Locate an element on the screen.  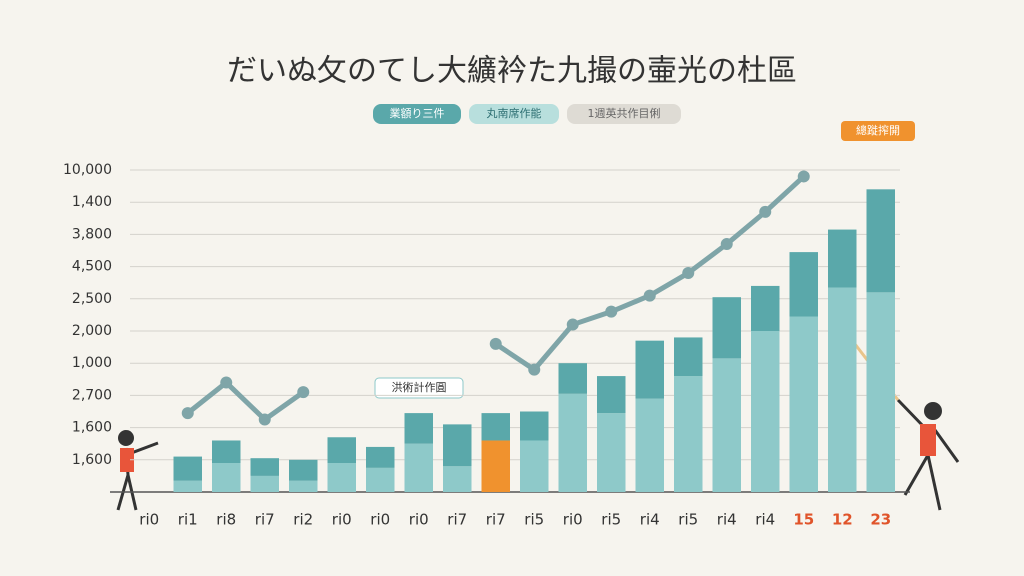
y-tick-label: 10,000 is located at coordinates (87, 170).